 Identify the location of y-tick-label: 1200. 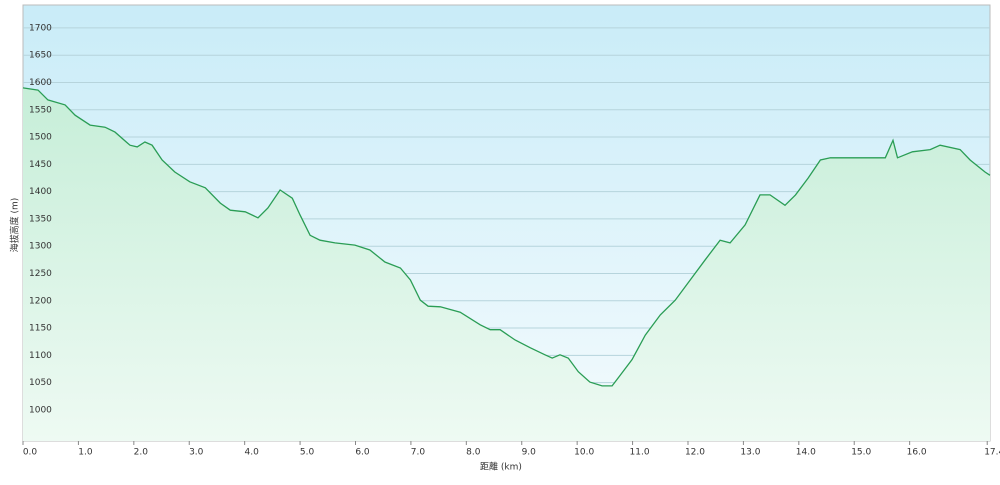
(40, 301).